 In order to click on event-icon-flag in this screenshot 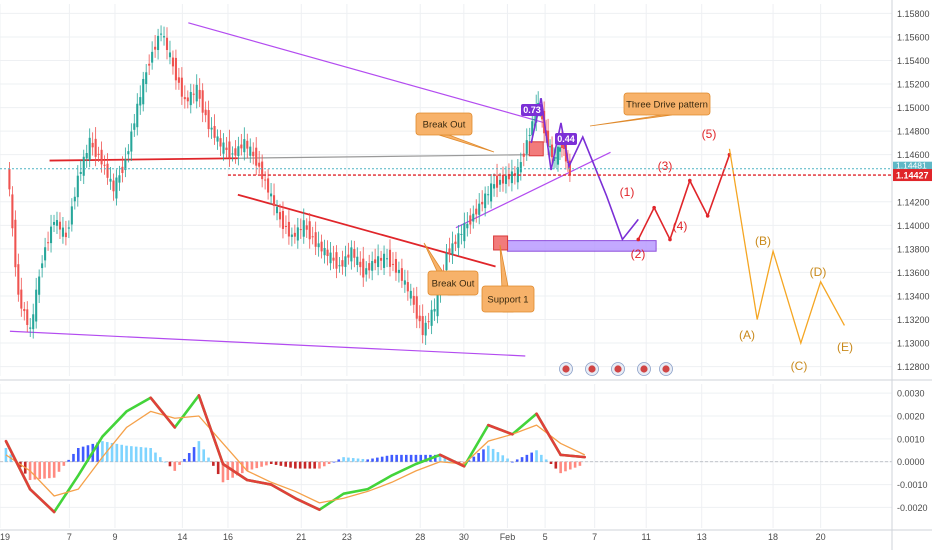, I will do `click(618, 369)`.